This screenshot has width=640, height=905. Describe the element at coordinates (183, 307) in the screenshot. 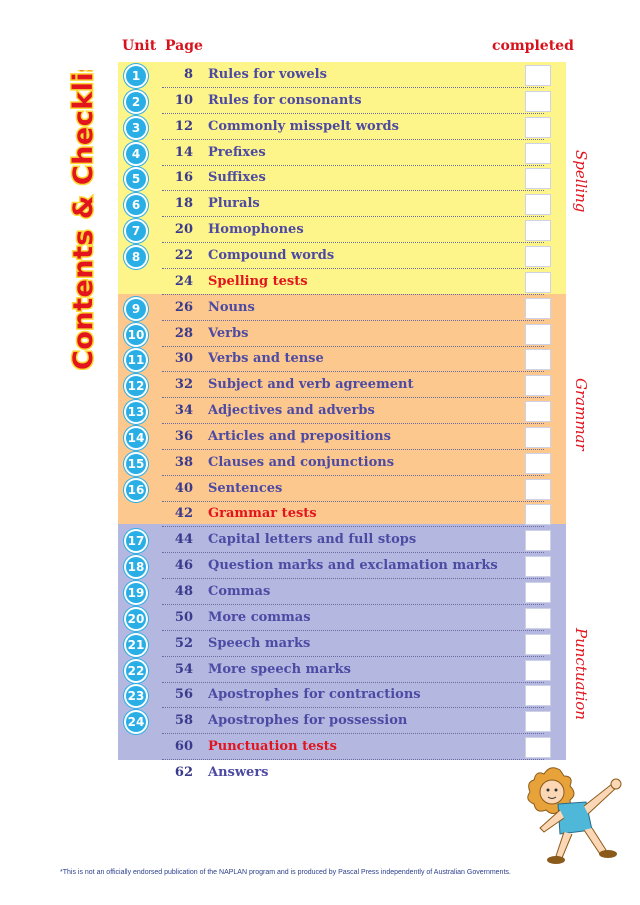

I see `page-number: 26` at that location.